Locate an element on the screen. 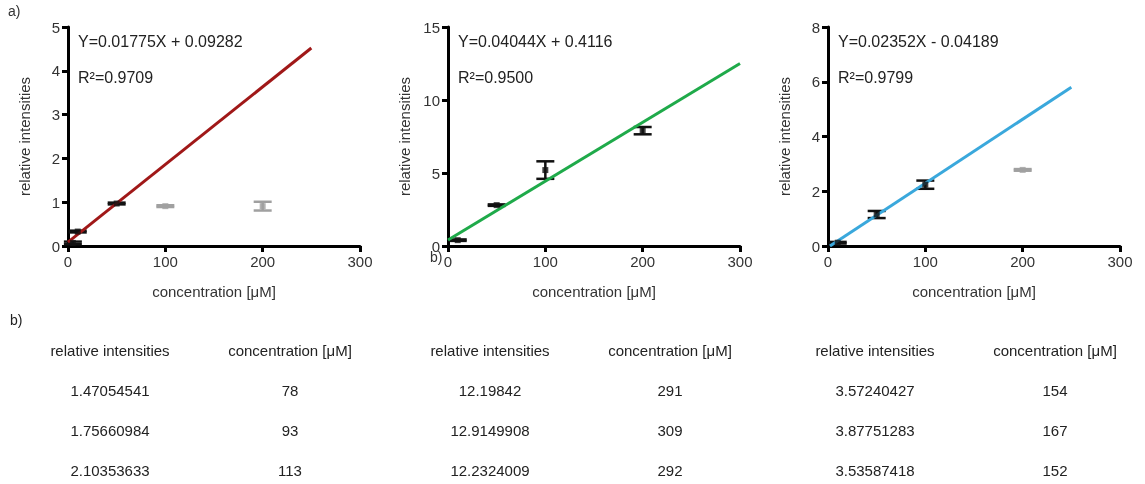 This screenshot has height=484, width=1145. annotation: Y=0.04044X + 0.4116 is located at coordinates (535, 41).